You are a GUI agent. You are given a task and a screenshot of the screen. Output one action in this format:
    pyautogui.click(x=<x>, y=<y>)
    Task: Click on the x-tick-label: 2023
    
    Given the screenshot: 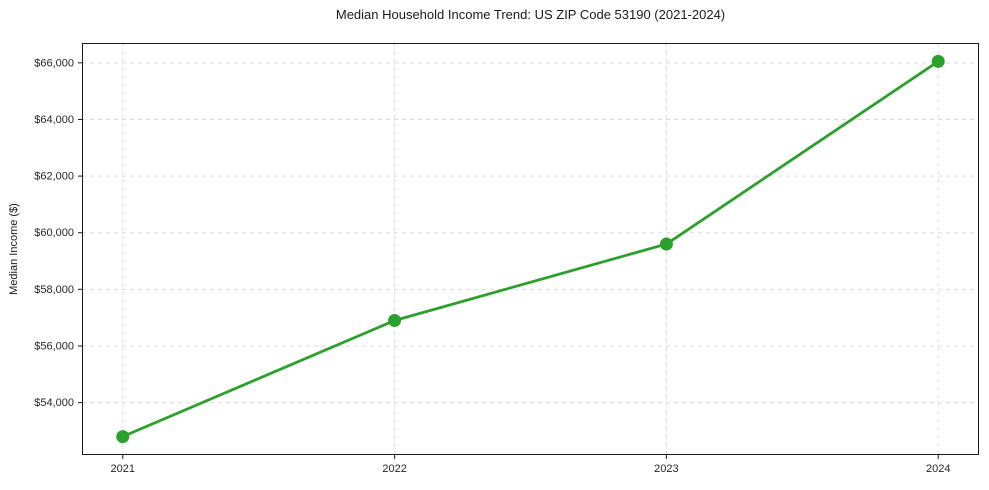 What is the action you would take?
    pyautogui.click(x=666, y=469)
    